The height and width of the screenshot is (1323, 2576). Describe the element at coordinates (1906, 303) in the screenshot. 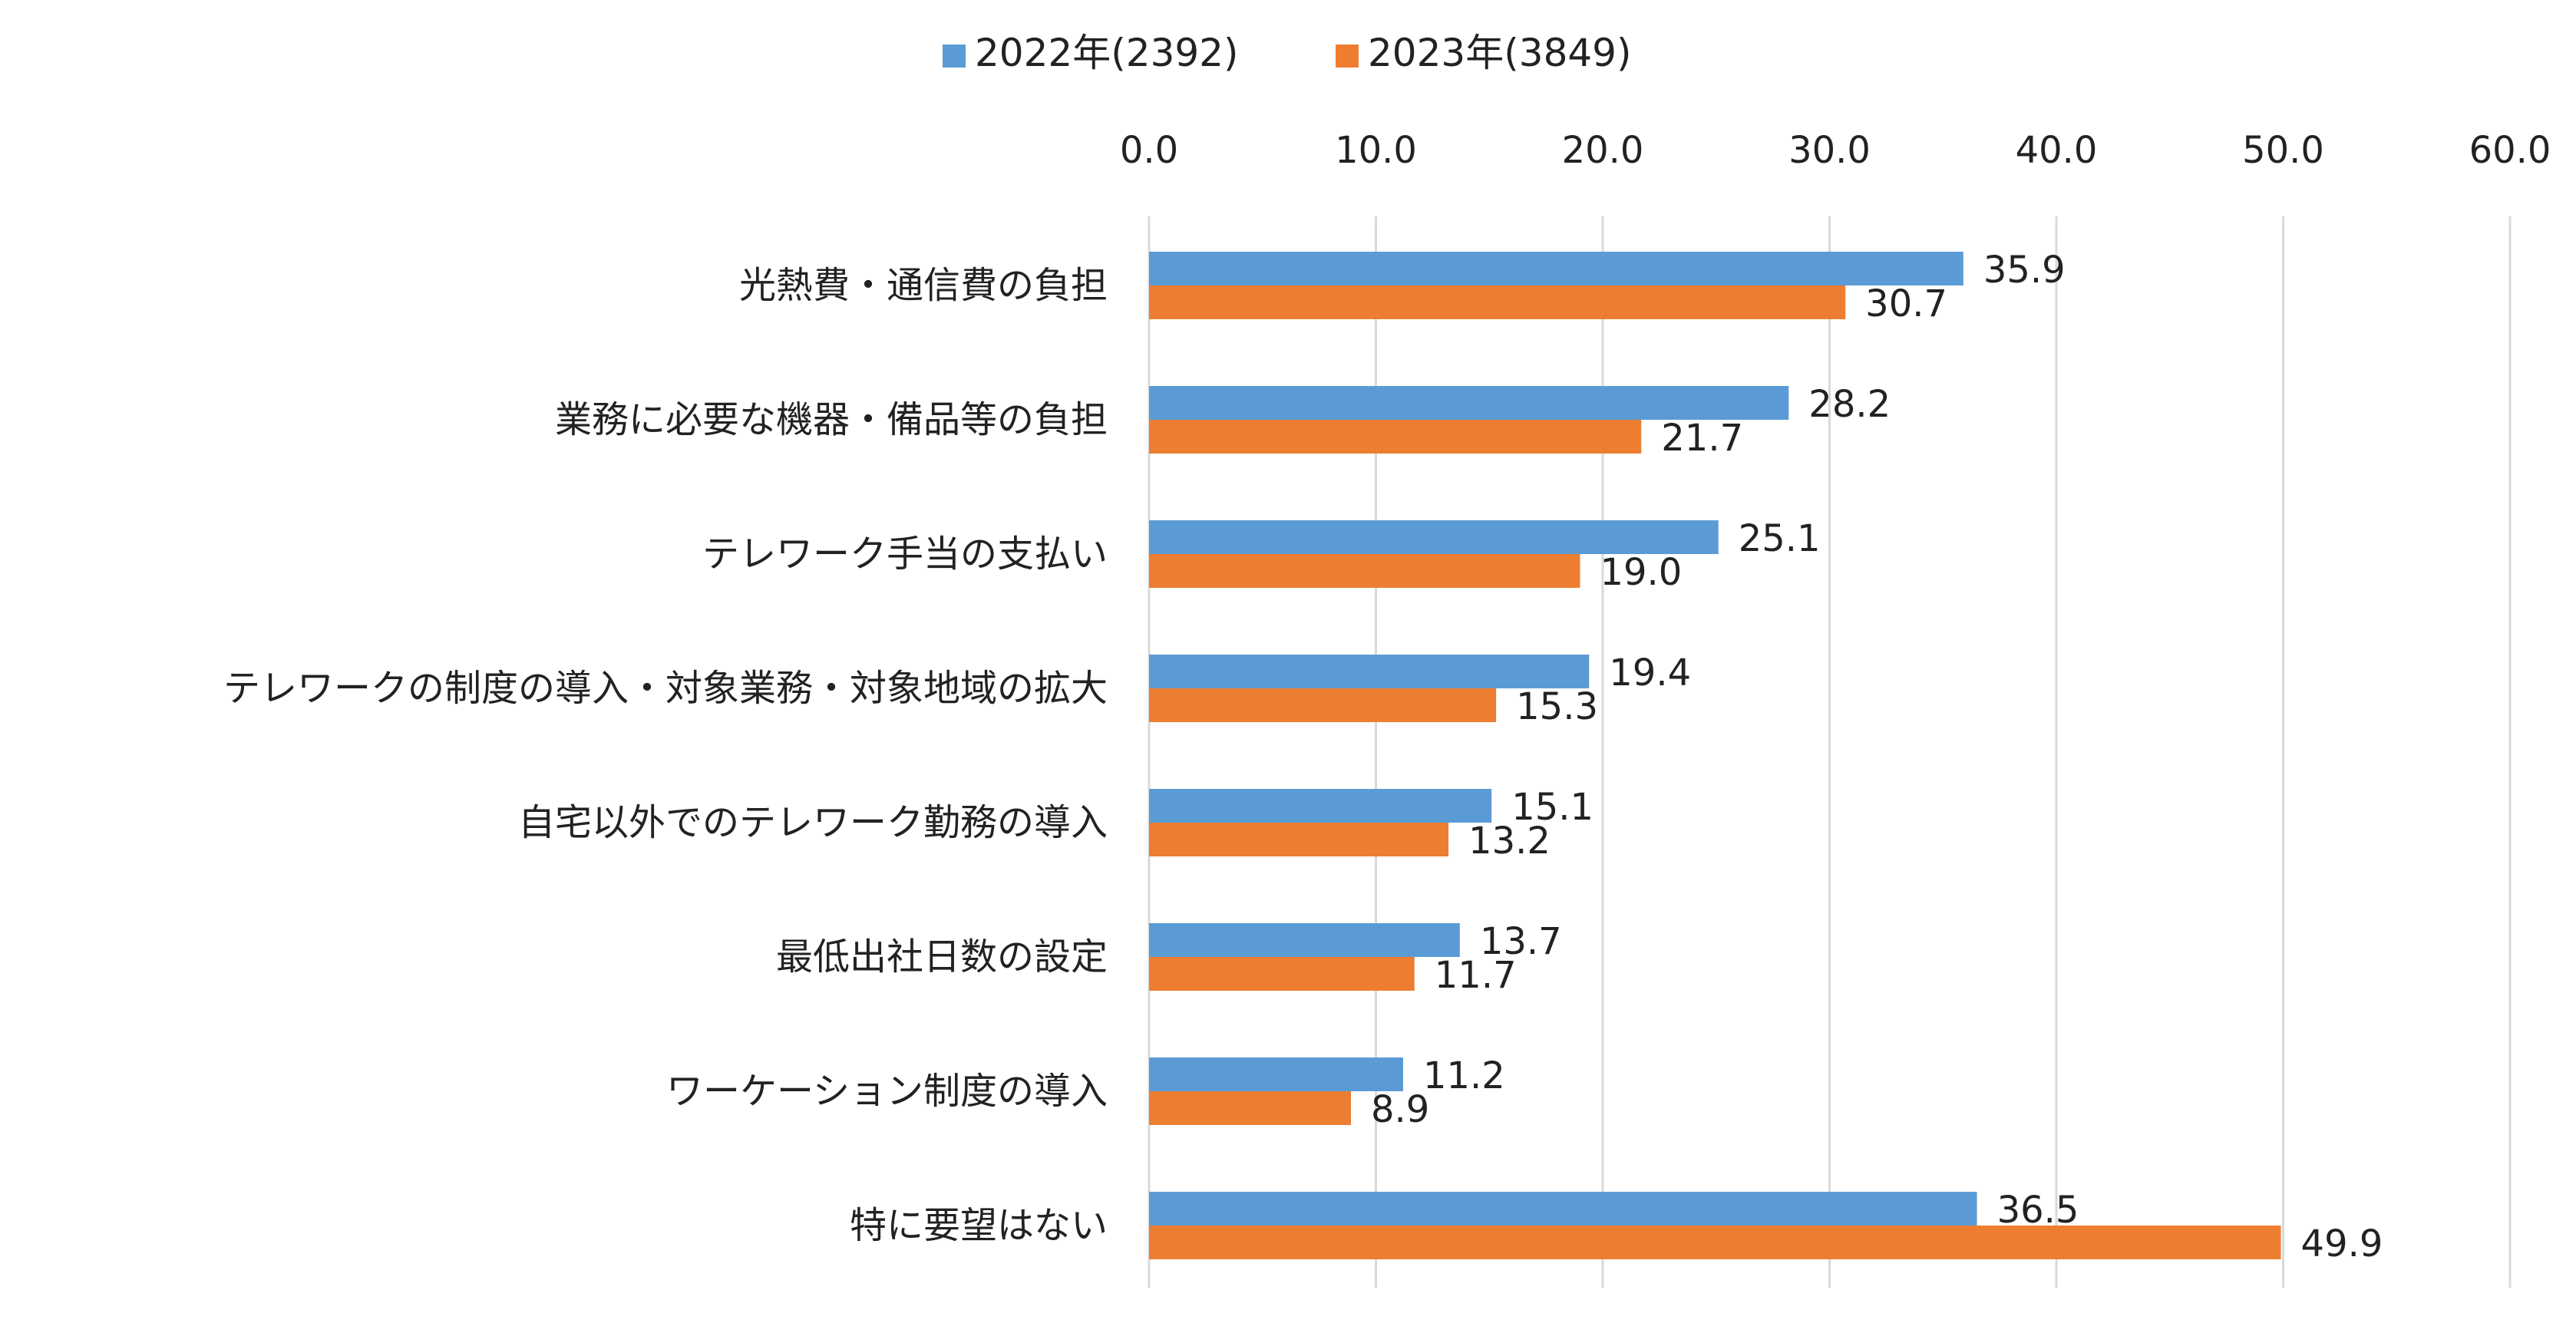

I see `value-label-2023: 30.7` at that location.